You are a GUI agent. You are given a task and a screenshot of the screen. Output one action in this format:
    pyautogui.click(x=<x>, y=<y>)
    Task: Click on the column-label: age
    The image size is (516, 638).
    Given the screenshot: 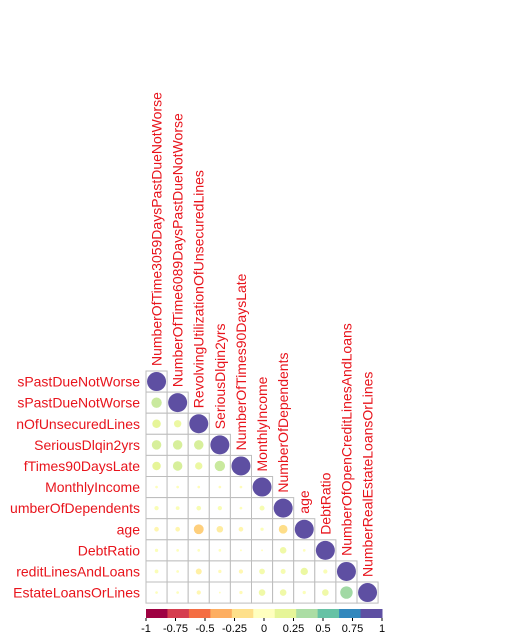 What is the action you would take?
    pyautogui.click(x=304, y=502)
    